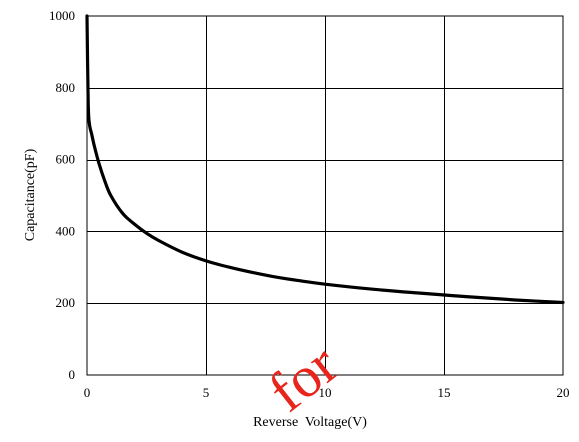 This screenshot has width=579, height=442. Describe the element at coordinates (66, 302) in the screenshot. I see `y-tick-label: 200` at that location.